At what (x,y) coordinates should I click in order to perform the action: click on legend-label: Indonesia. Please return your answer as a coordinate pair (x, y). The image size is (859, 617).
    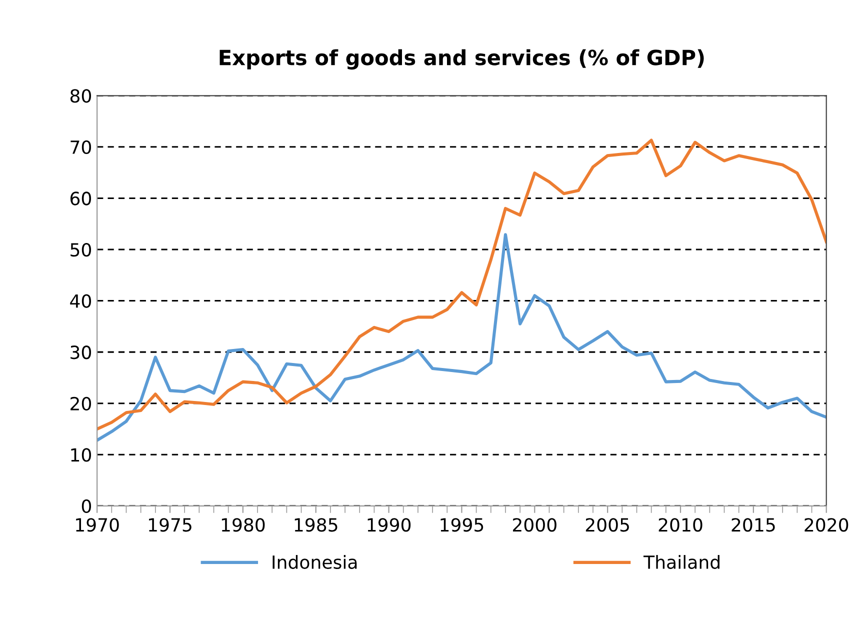
    Looking at the image, I should click on (314, 562).